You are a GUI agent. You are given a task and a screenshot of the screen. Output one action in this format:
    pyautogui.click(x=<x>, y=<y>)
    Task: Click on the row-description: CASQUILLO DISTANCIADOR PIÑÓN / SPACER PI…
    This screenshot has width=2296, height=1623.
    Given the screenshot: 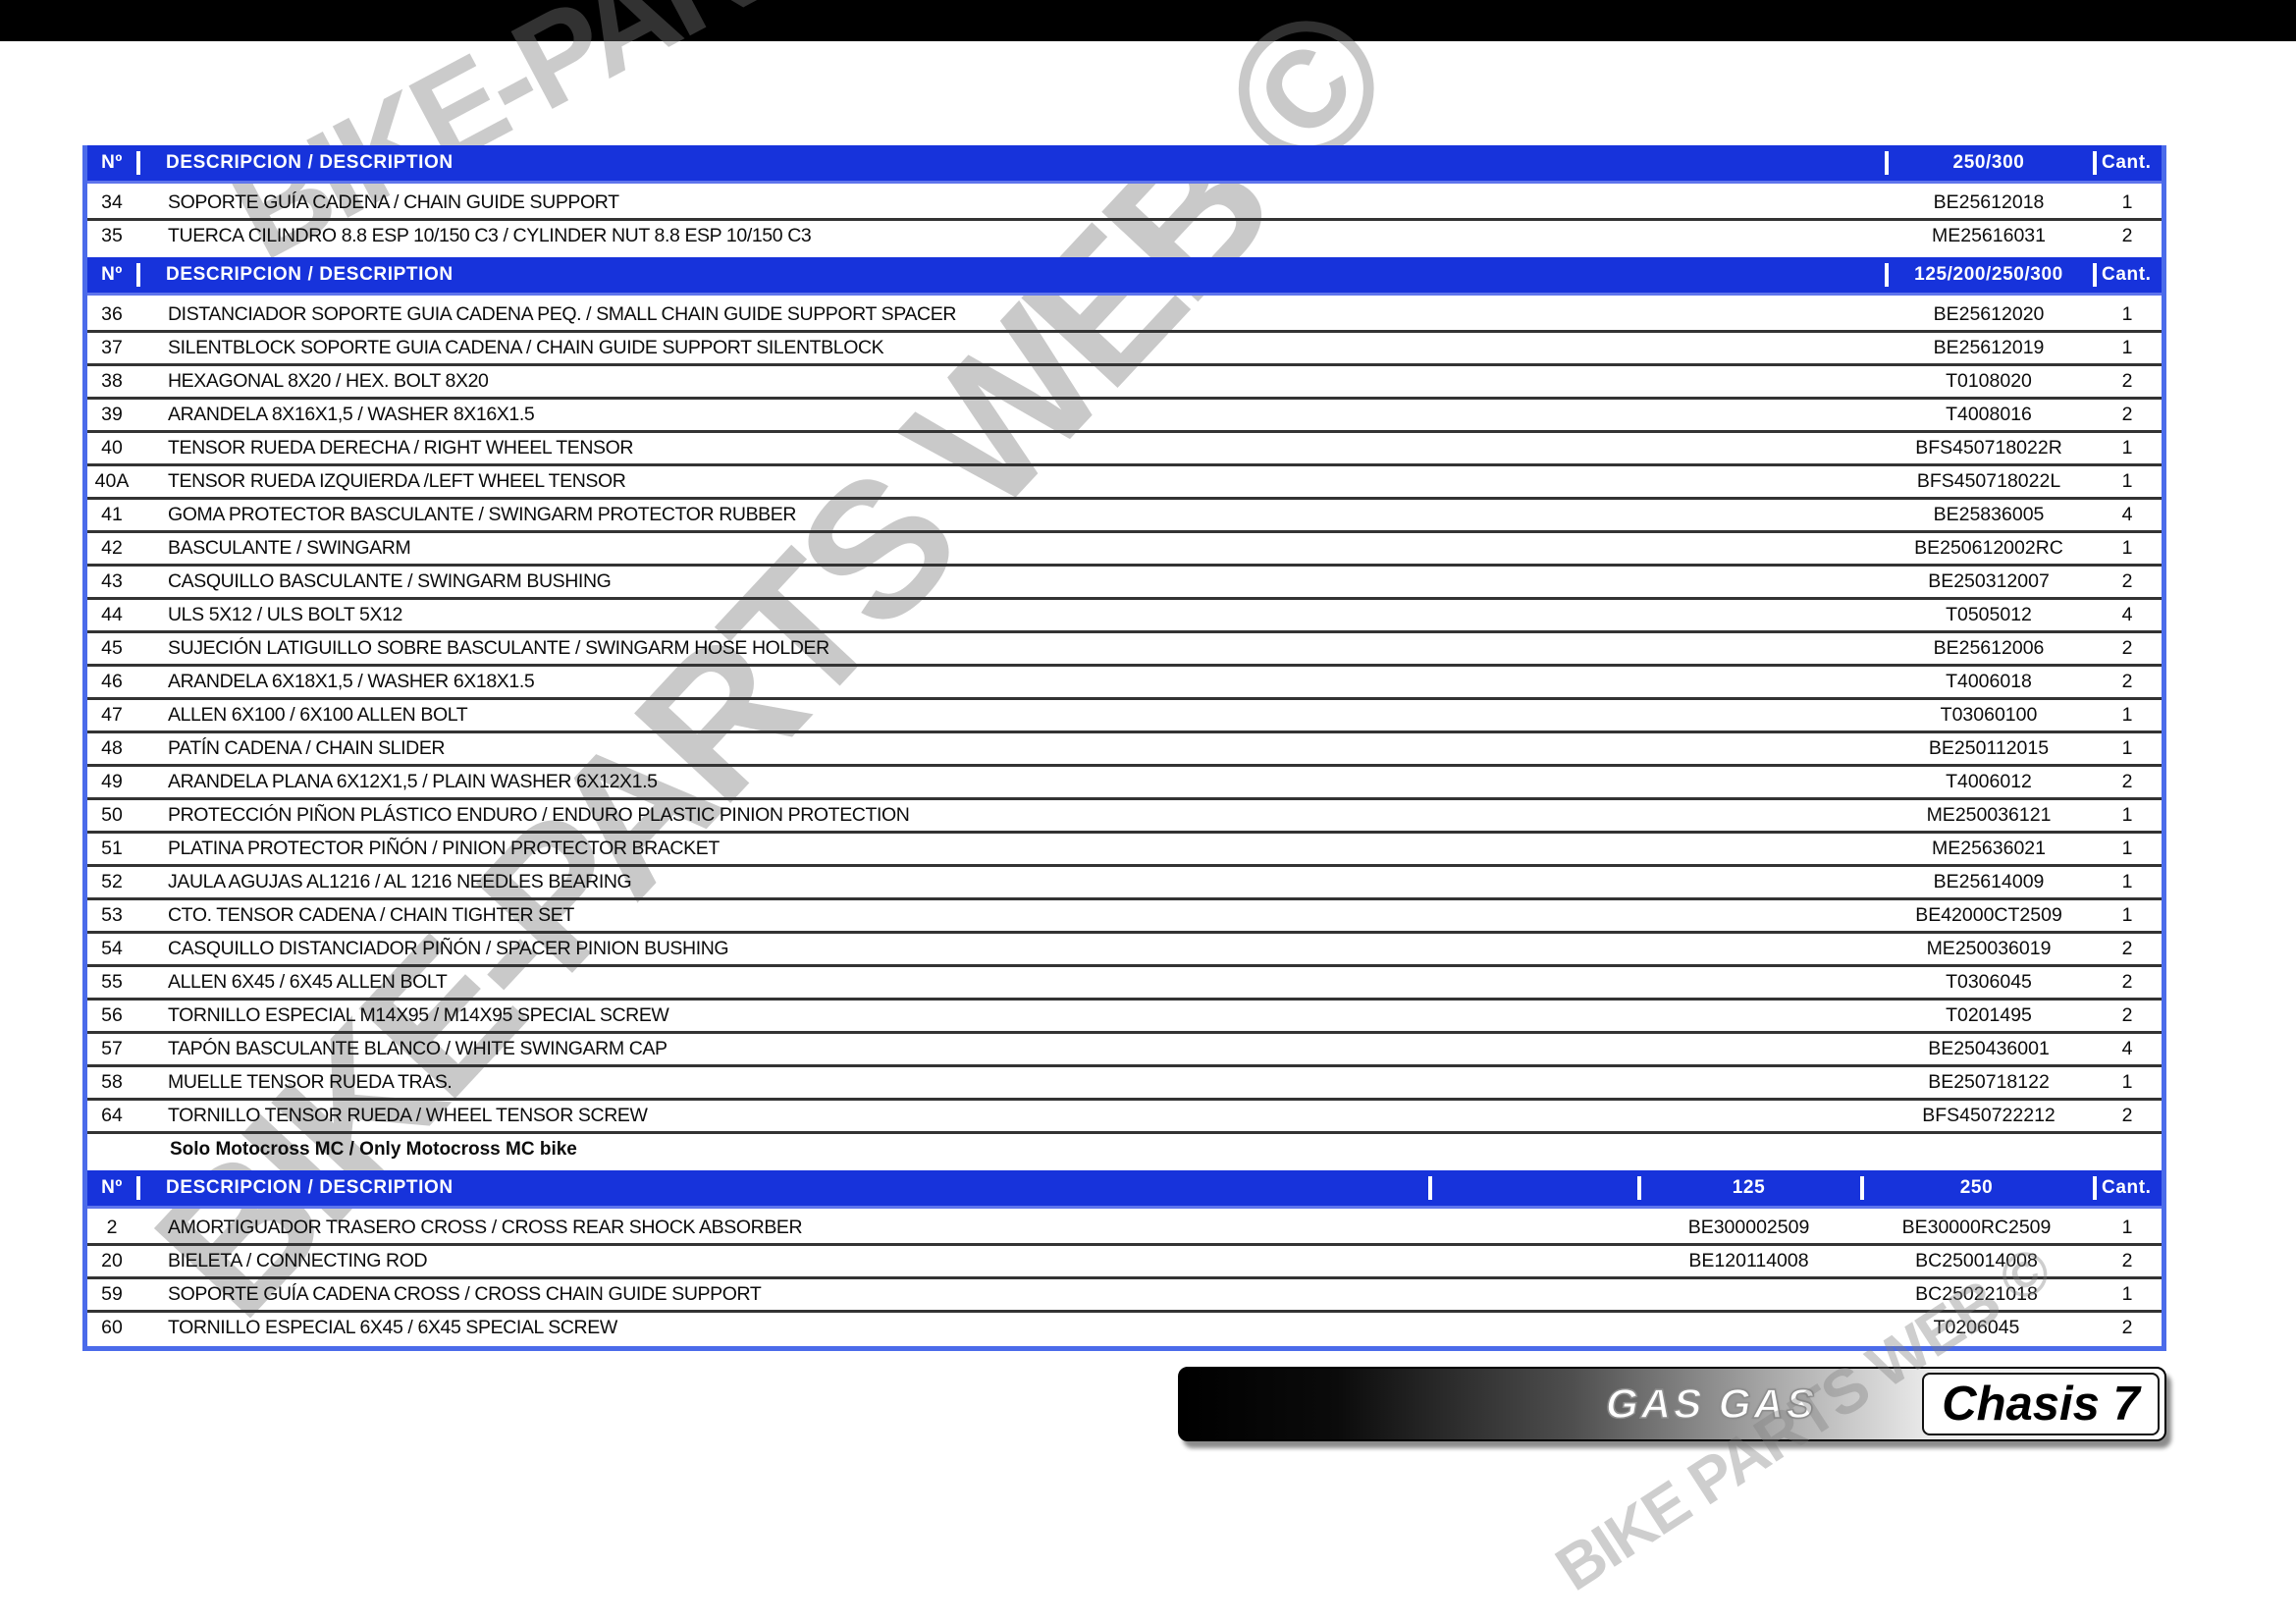 What is the action you would take?
    pyautogui.click(x=448, y=948)
    